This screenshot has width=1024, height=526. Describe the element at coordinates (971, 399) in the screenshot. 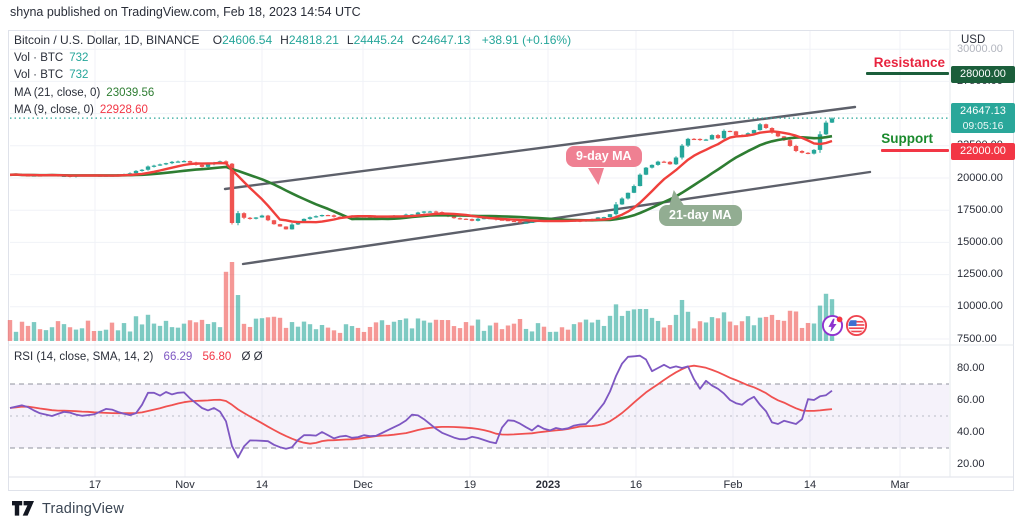

I see `rsi-tick-label: 60.00` at that location.